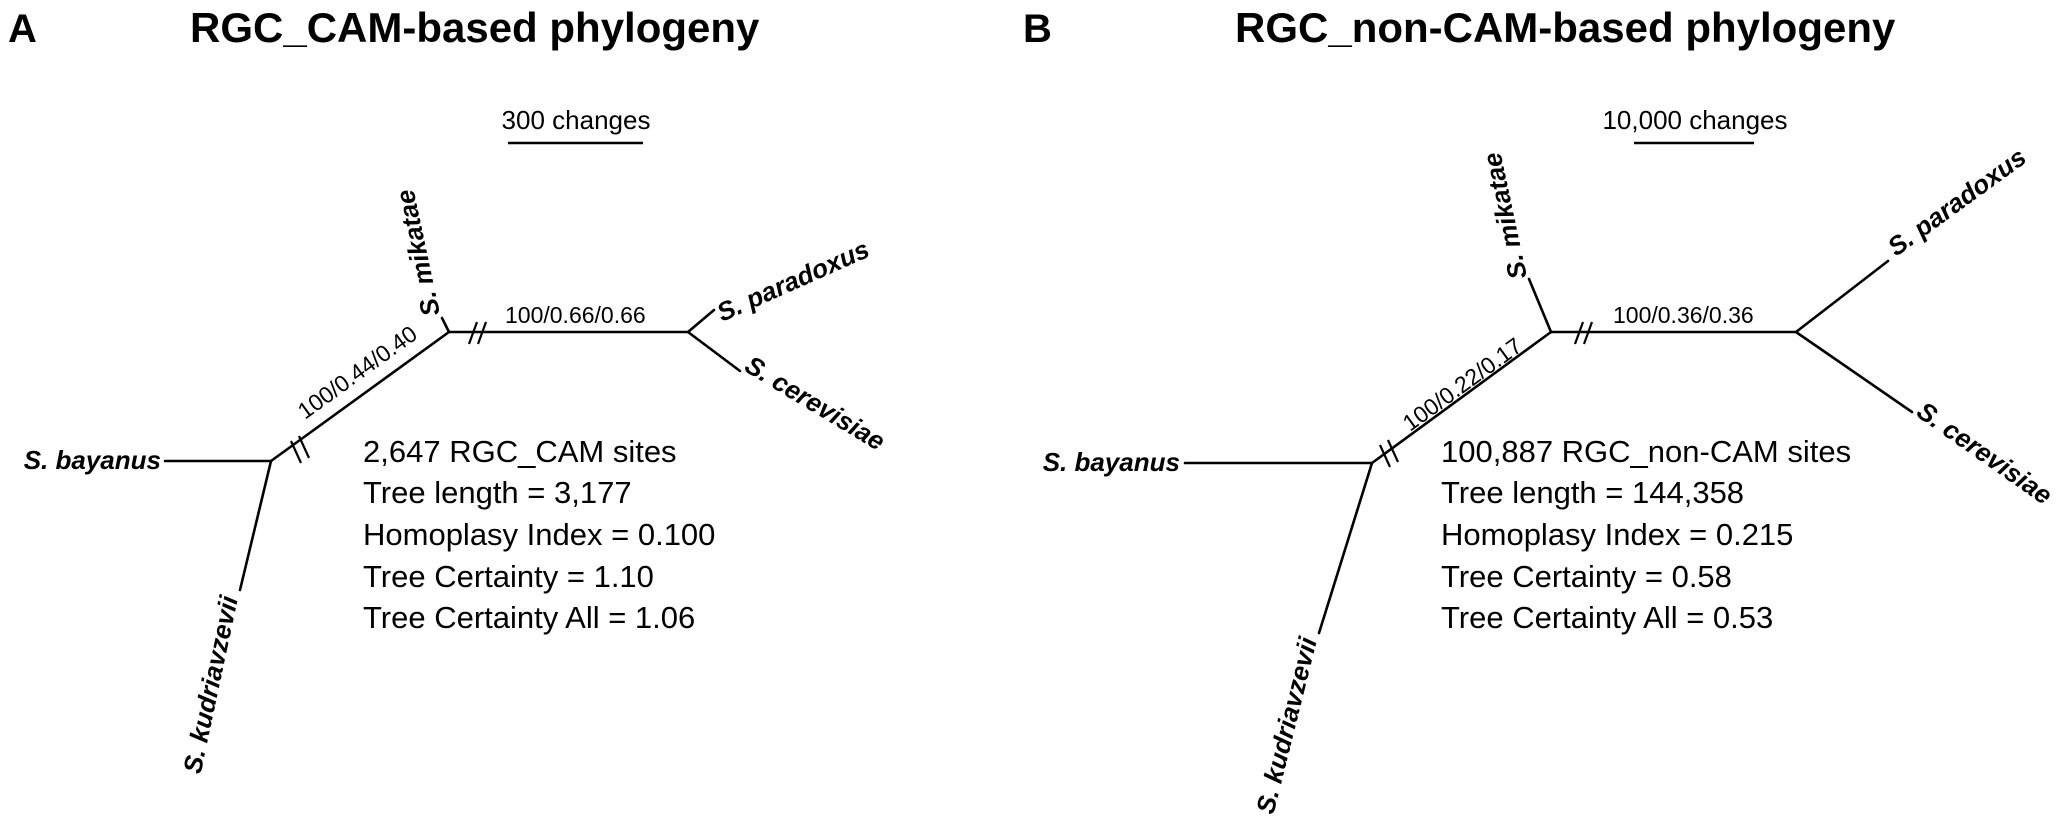  I want to click on panel-b-stat-sites: 100,887 RGC_non-CAM sites, so click(1646, 451).